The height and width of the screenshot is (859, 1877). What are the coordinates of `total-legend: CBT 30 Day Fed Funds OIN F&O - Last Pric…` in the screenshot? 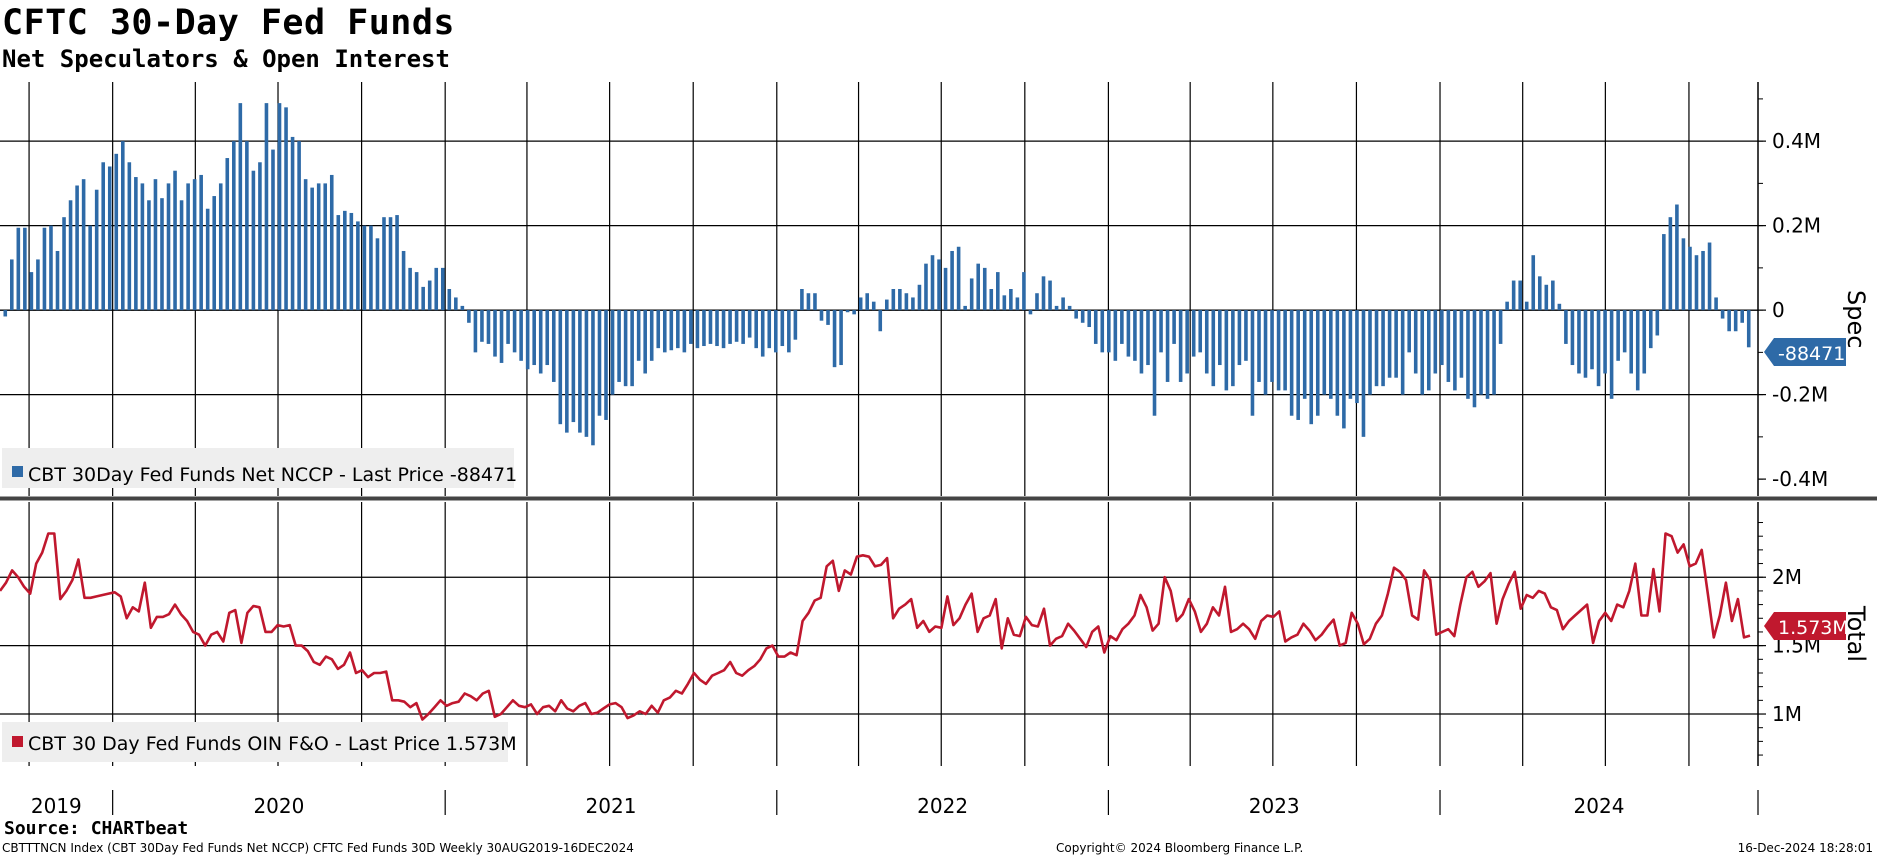 It's located at (259, 742).